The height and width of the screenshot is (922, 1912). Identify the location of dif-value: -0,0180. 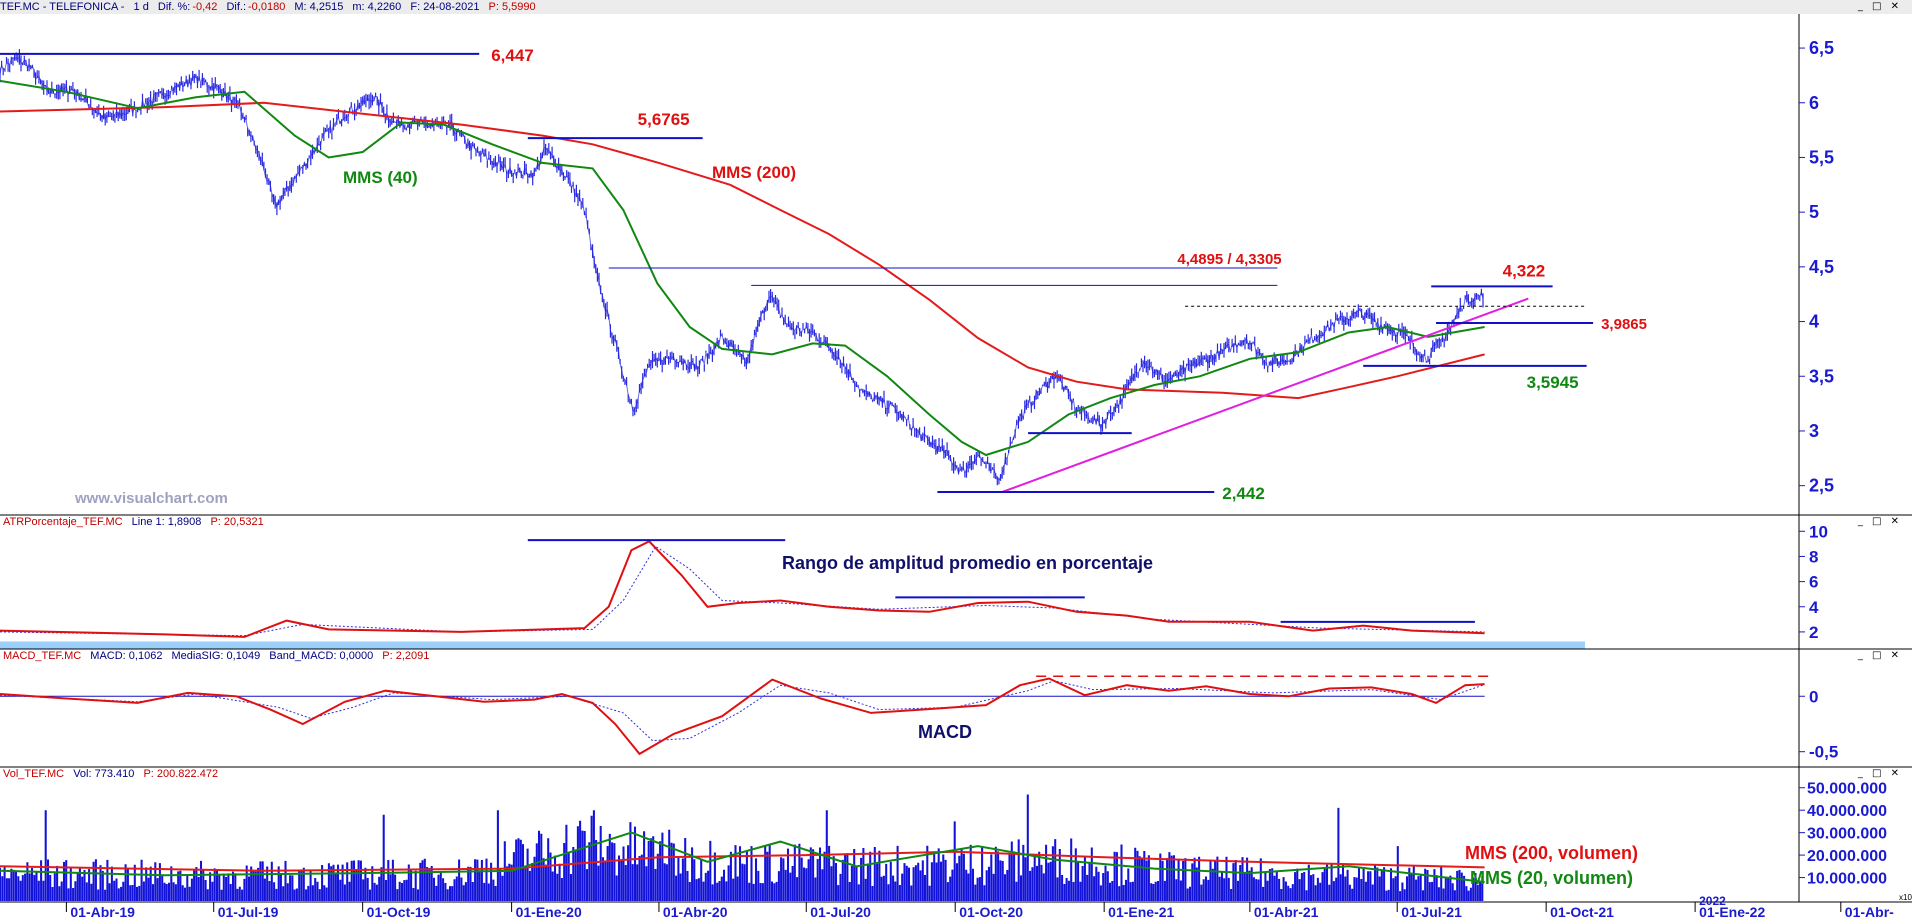
(267, 7).